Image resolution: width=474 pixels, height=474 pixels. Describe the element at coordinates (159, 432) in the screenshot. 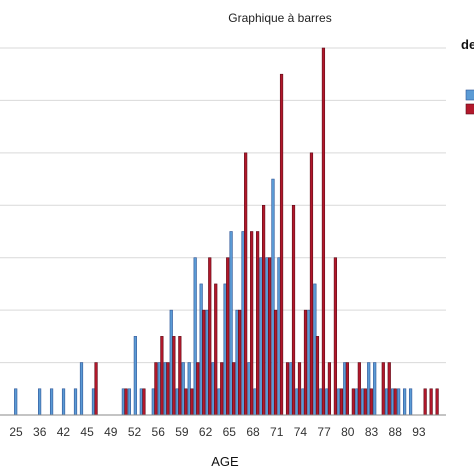

I see `x-tick-label: 56` at that location.